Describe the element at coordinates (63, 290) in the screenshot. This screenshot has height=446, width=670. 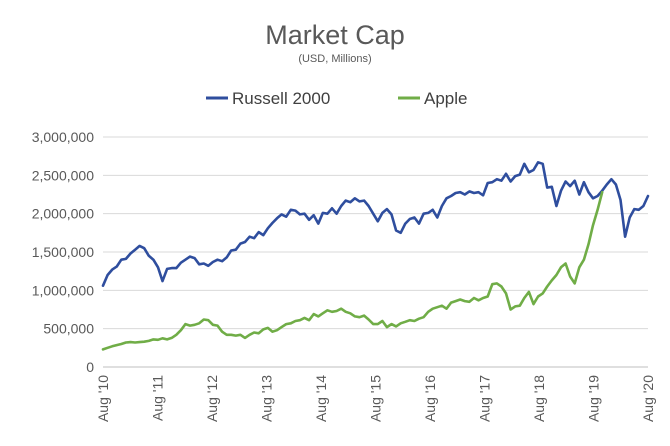
I see `y-tick-label: 1,000,000` at that location.